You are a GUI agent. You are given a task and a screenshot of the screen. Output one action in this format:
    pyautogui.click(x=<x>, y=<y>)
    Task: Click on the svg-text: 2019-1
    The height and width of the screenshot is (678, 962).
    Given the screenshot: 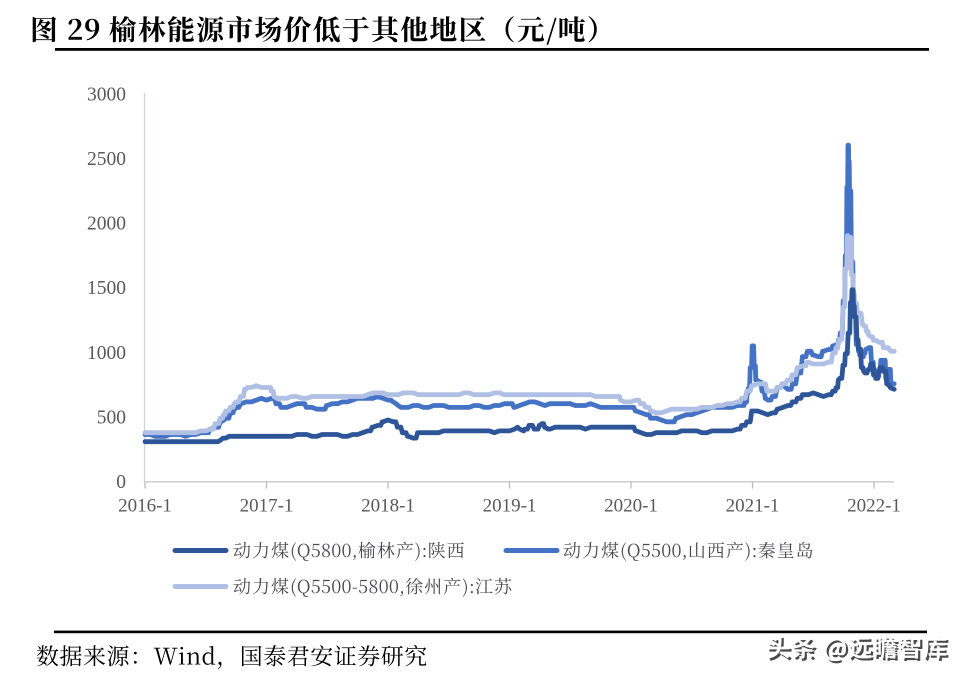 What is the action you would take?
    pyautogui.click(x=510, y=506)
    